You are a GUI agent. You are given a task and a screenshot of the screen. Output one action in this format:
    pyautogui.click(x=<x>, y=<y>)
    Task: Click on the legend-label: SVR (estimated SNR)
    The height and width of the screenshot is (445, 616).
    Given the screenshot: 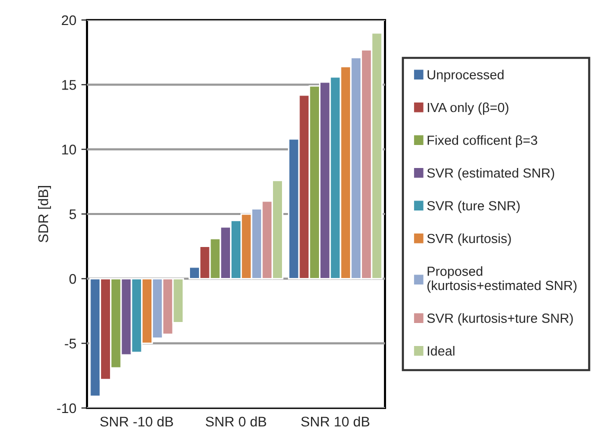 What is the action you would take?
    pyautogui.click(x=490, y=174)
    